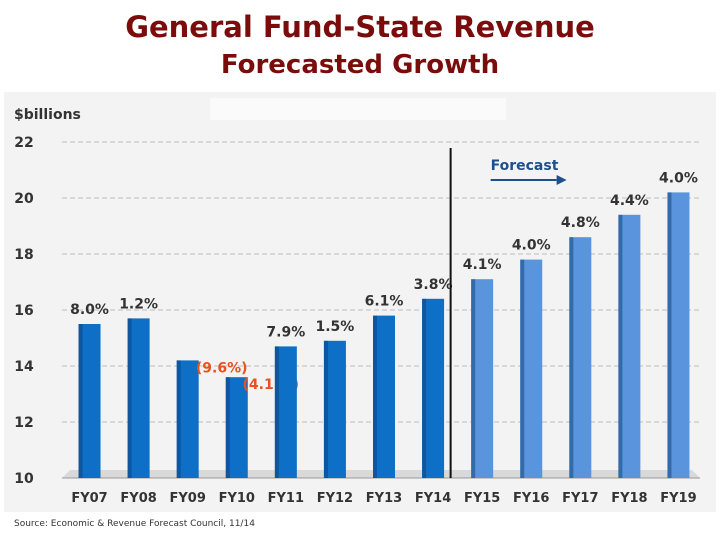 The image size is (720, 540). I want to click on x-tick-label: FY14, so click(433, 498).